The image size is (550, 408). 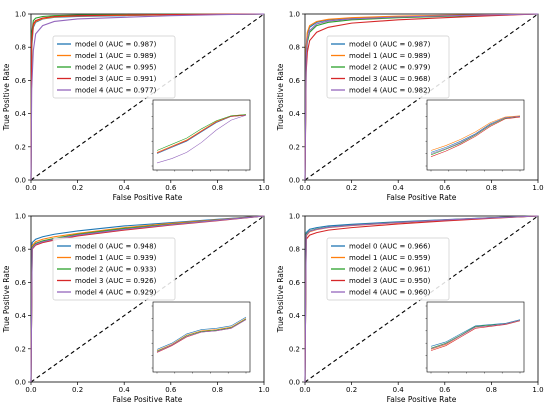 What do you see at coordinates (390, 45) in the screenshot?
I see `legend-entry: model 0 (AUC = 0.987)` at bounding box center [390, 45].